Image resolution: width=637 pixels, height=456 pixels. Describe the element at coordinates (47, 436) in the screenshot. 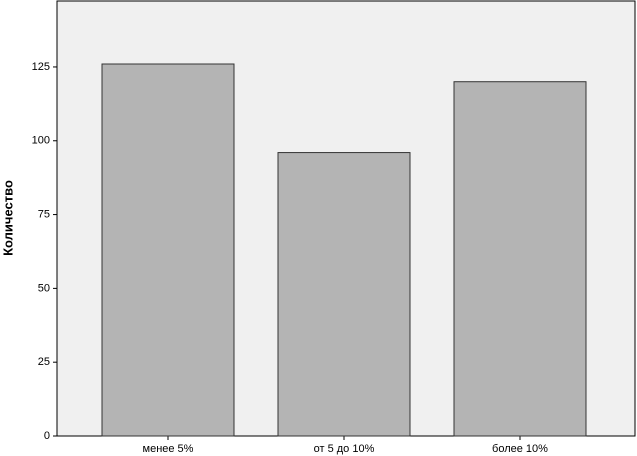

I see `y-tick-label: 0` at that location.